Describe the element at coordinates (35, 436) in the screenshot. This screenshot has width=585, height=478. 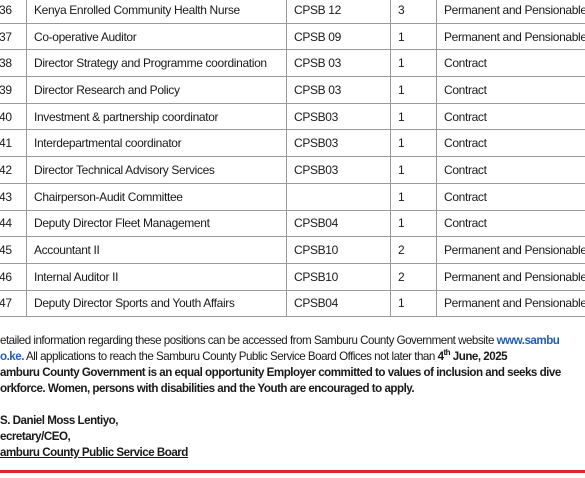
I see `signatory-role: ecretary/CEO,` at that location.